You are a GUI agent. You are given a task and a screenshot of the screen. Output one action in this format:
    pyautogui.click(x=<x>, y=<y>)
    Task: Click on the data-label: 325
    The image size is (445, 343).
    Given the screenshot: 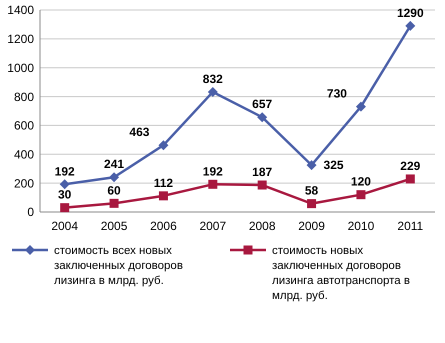 What is the action you would take?
    pyautogui.click(x=334, y=165)
    